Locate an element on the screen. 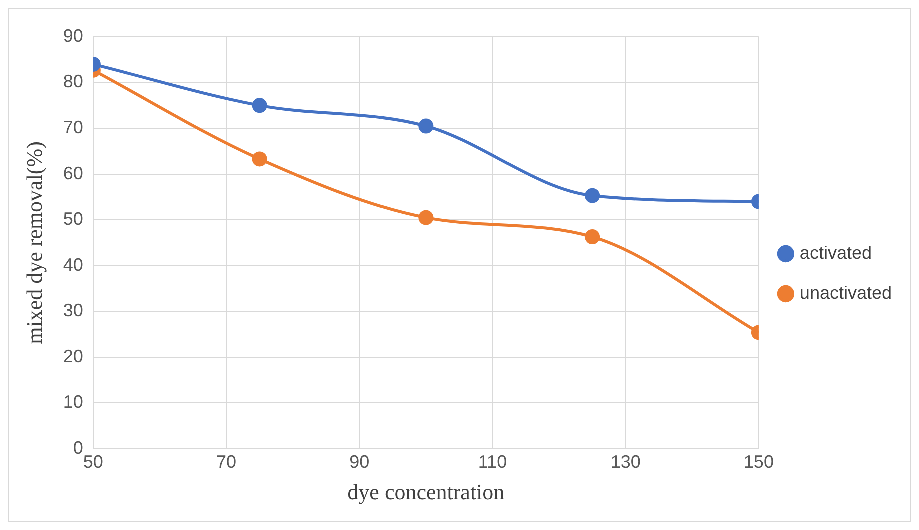 This screenshot has height=530, width=919. y-tick-label: 40 is located at coordinates (73, 264).